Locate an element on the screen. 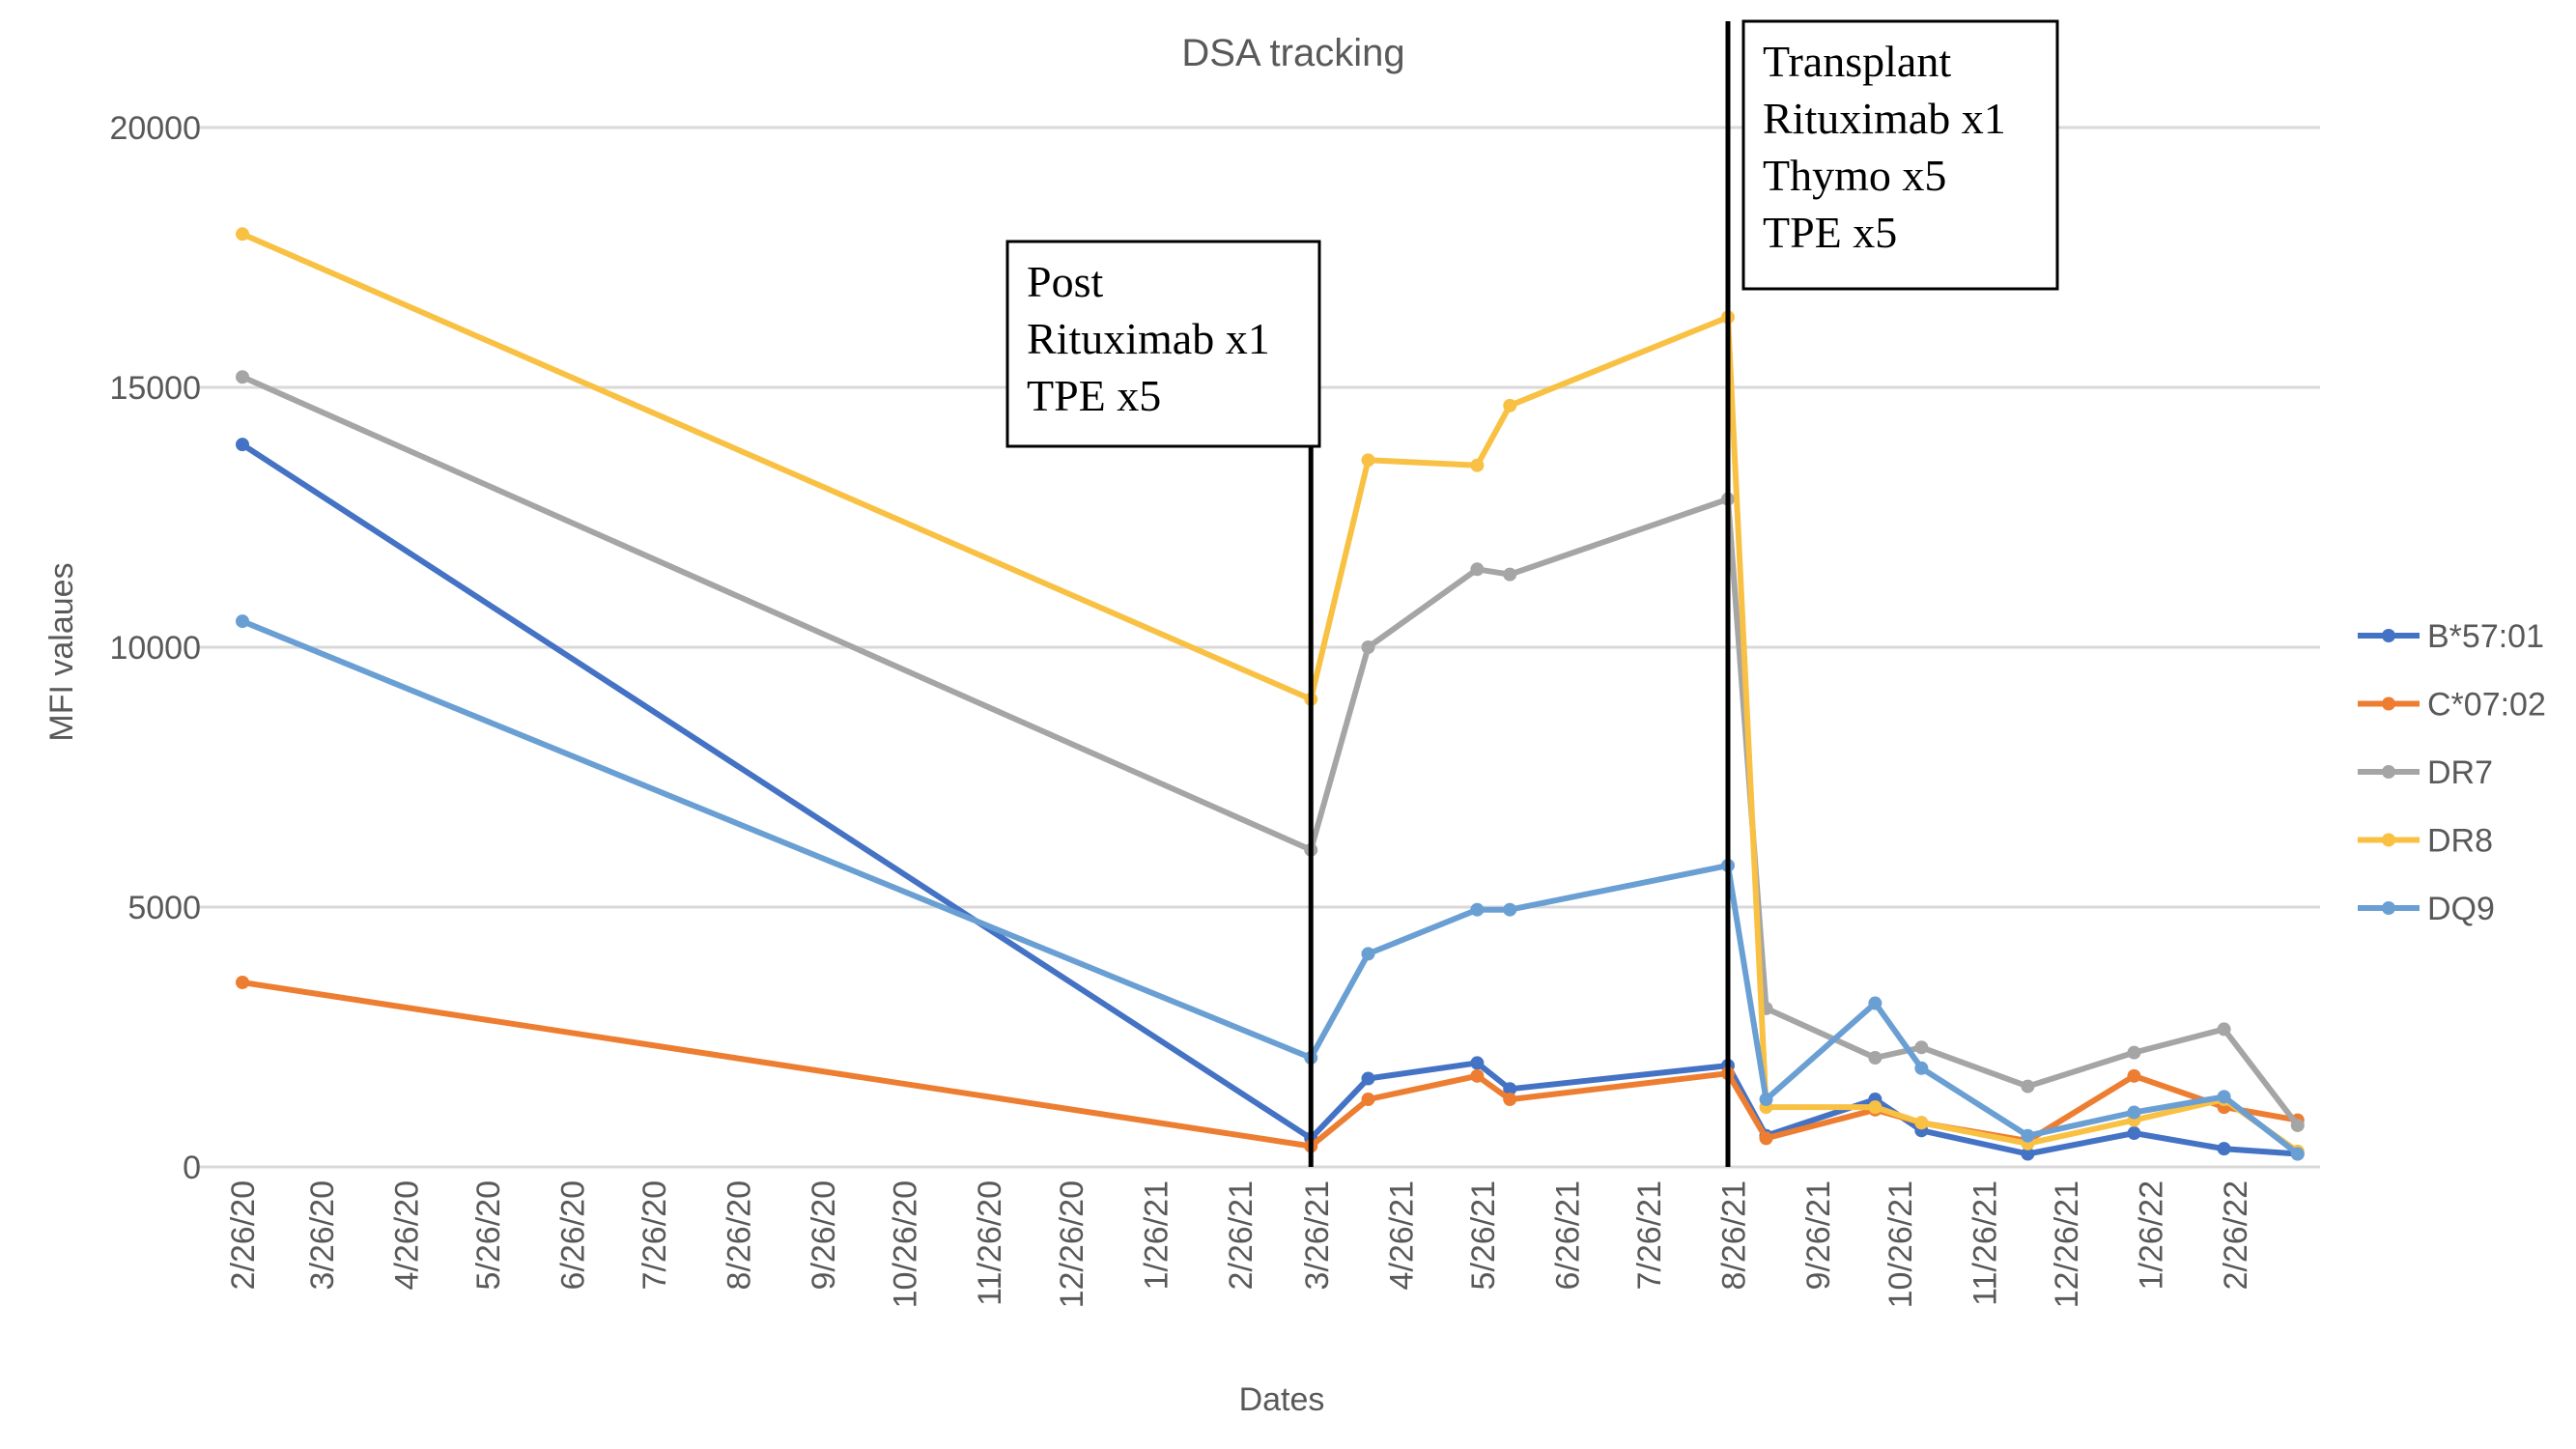 The image size is (2576, 1449). x-tick-label: 10/26/20 is located at coordinates (906, 1244).